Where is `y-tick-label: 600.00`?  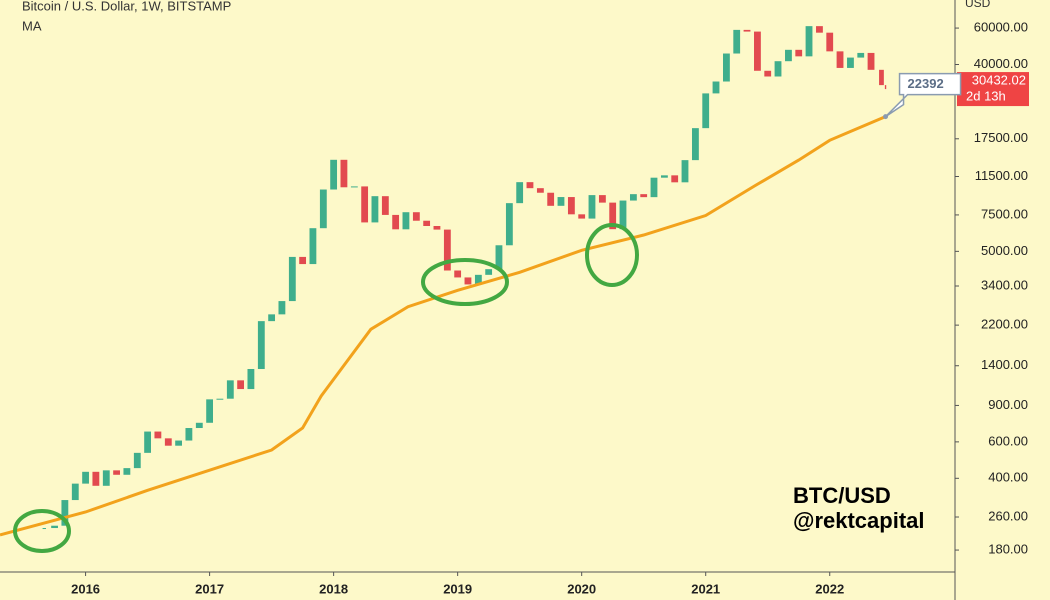 y-tick-label: 600.00 is located at coordinates (1008, 440).